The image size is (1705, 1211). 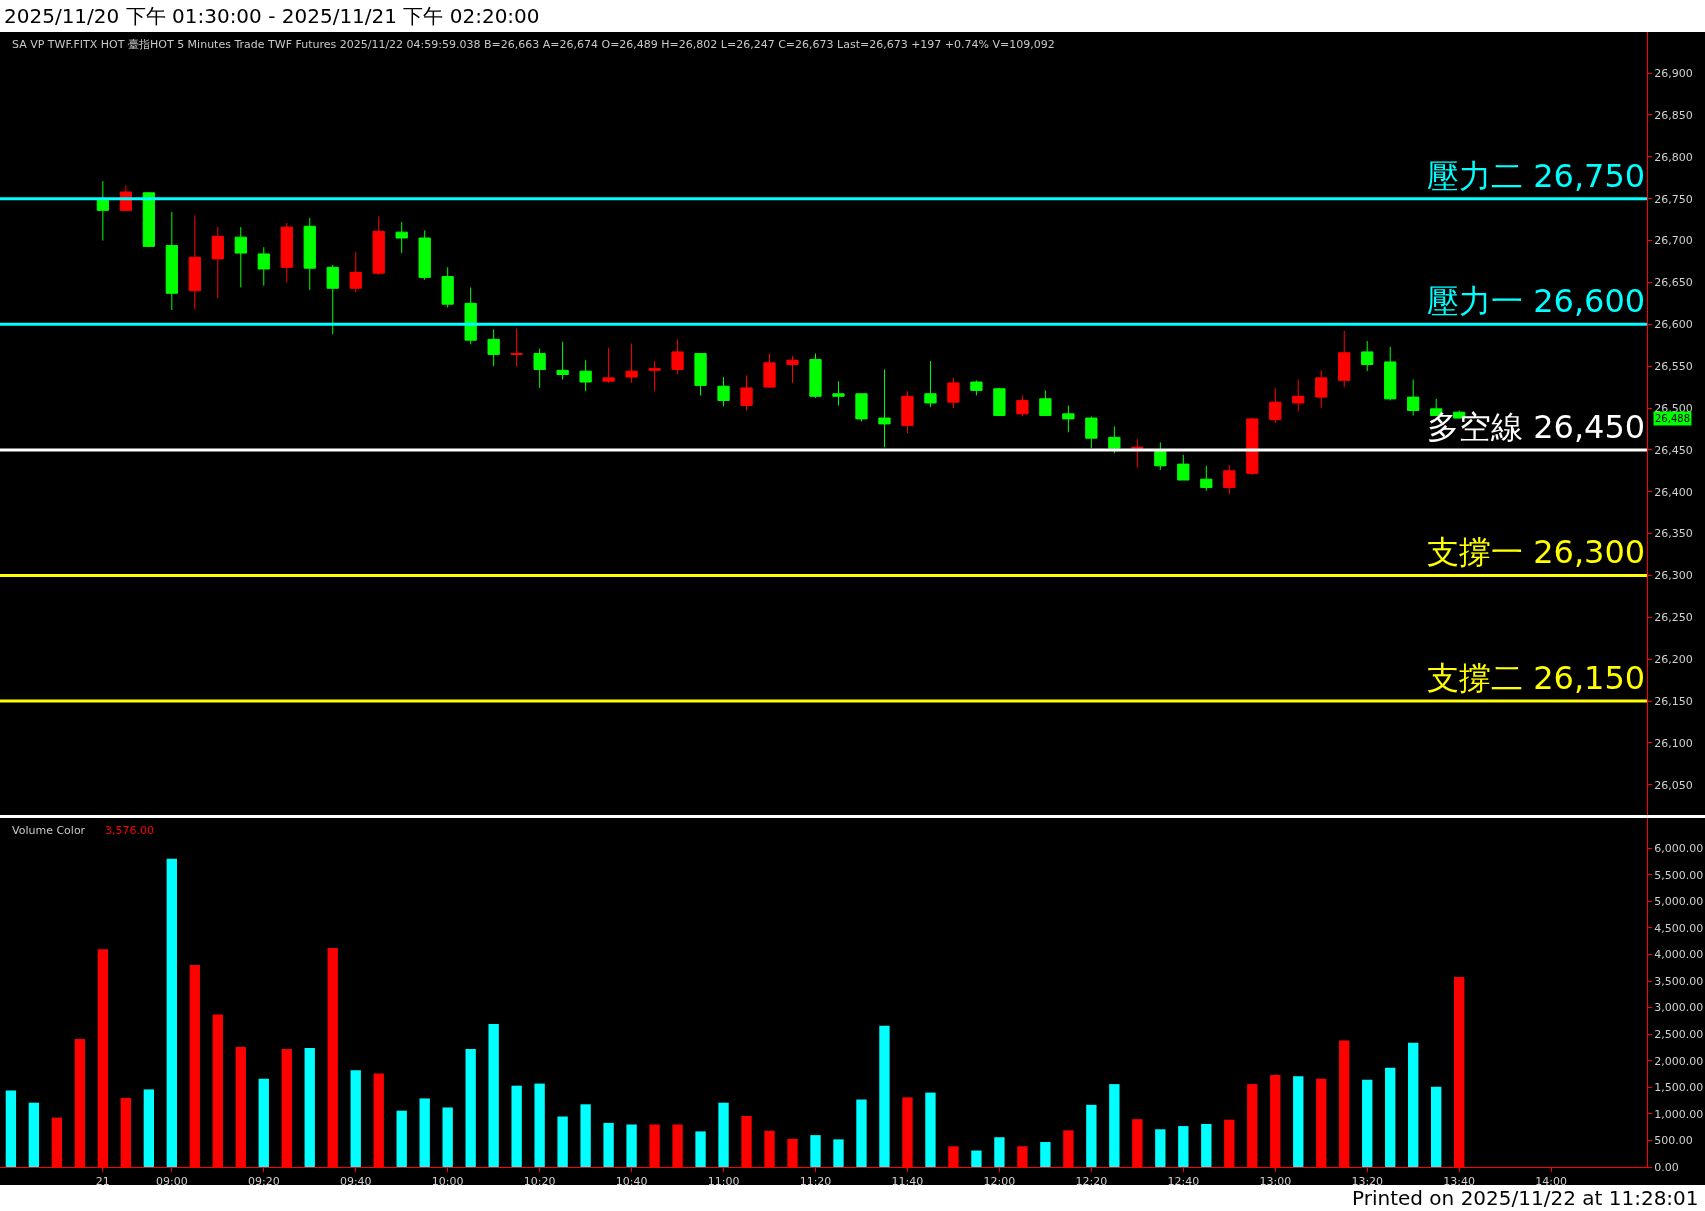 What do you see at coordinates (1679, 849) in the screenshot?
I see `y-tick-label: 6,000.00` at bounding box center [1679, 849].